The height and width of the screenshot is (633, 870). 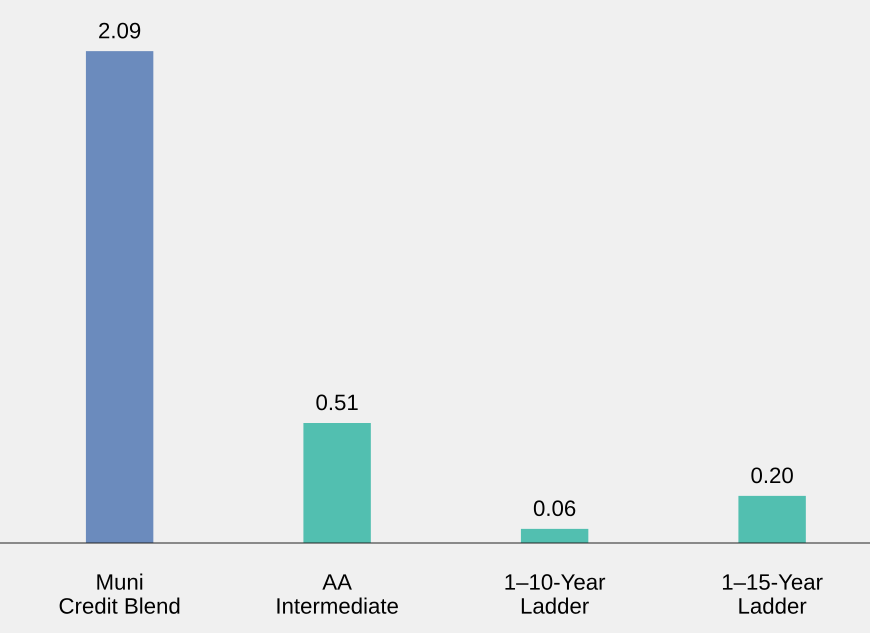 What do you see at coordinates (772, 475) in the screenshot?
I see `data-label: 0.20` at bounding box center [772, 475].